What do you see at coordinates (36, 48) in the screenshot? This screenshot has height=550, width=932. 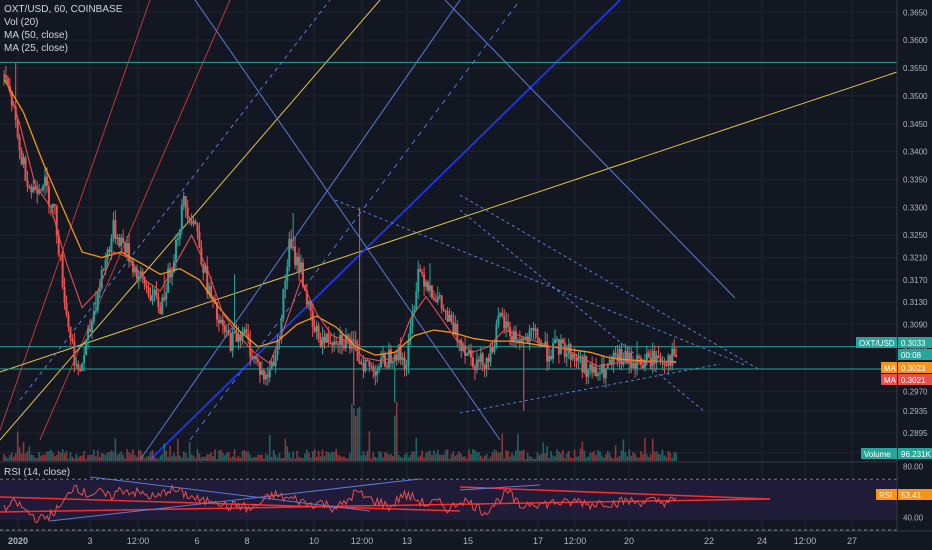 I see `ma25-indicator-label: MA (25, close)` at bounding box center [36, 48].